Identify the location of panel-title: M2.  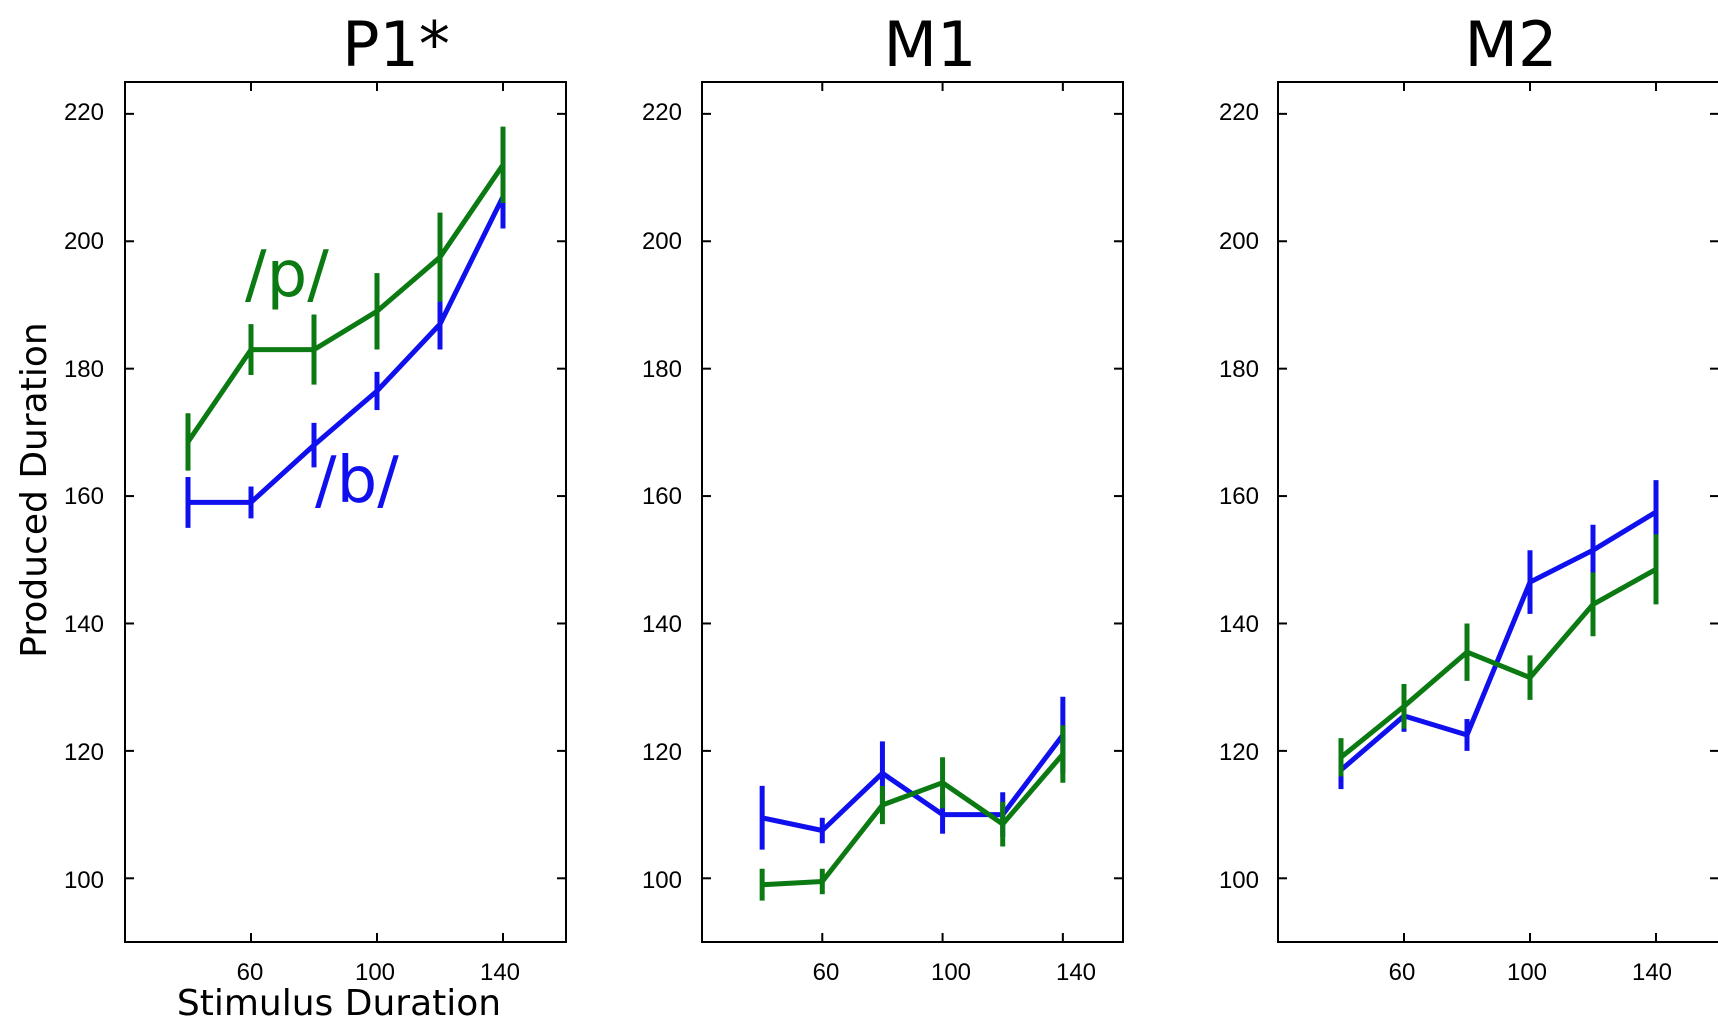
(1511, 44).